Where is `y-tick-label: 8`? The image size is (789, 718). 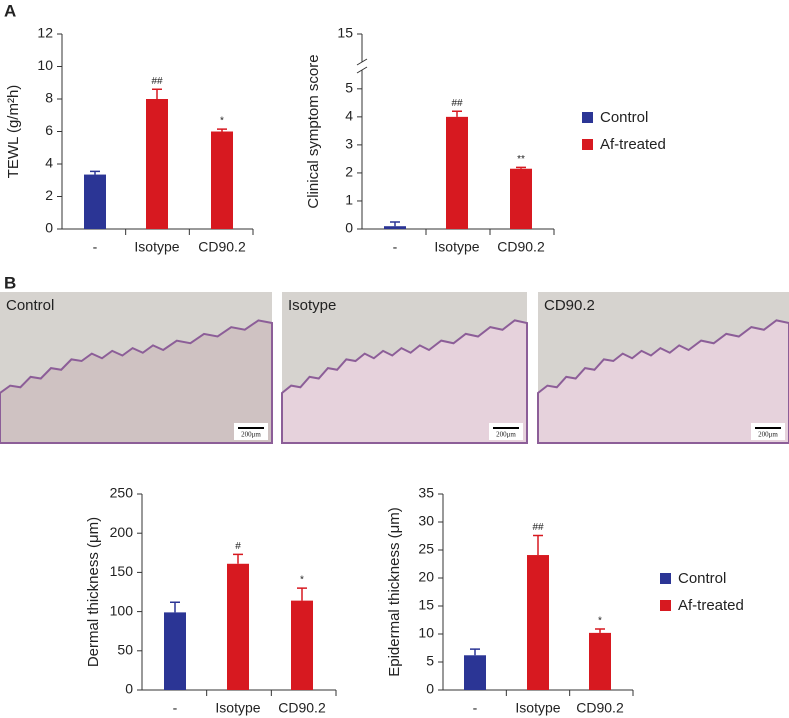
y-tick-label: 8 is located at coordinates (49, 98).